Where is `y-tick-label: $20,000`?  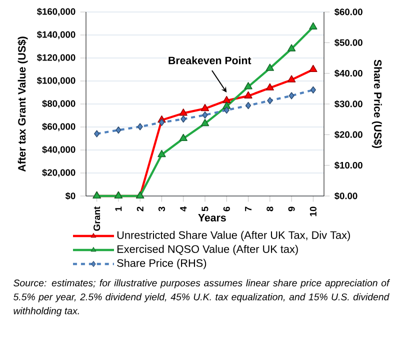 y-tick-label: $20,000 is located at coordinates (59, 173).